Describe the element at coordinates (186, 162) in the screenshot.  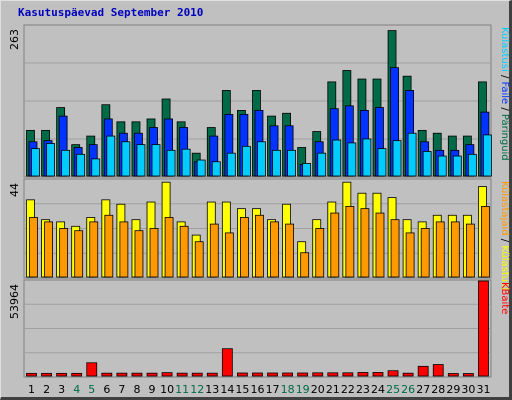
I see `bar-top-Külastusi-11` at that location.